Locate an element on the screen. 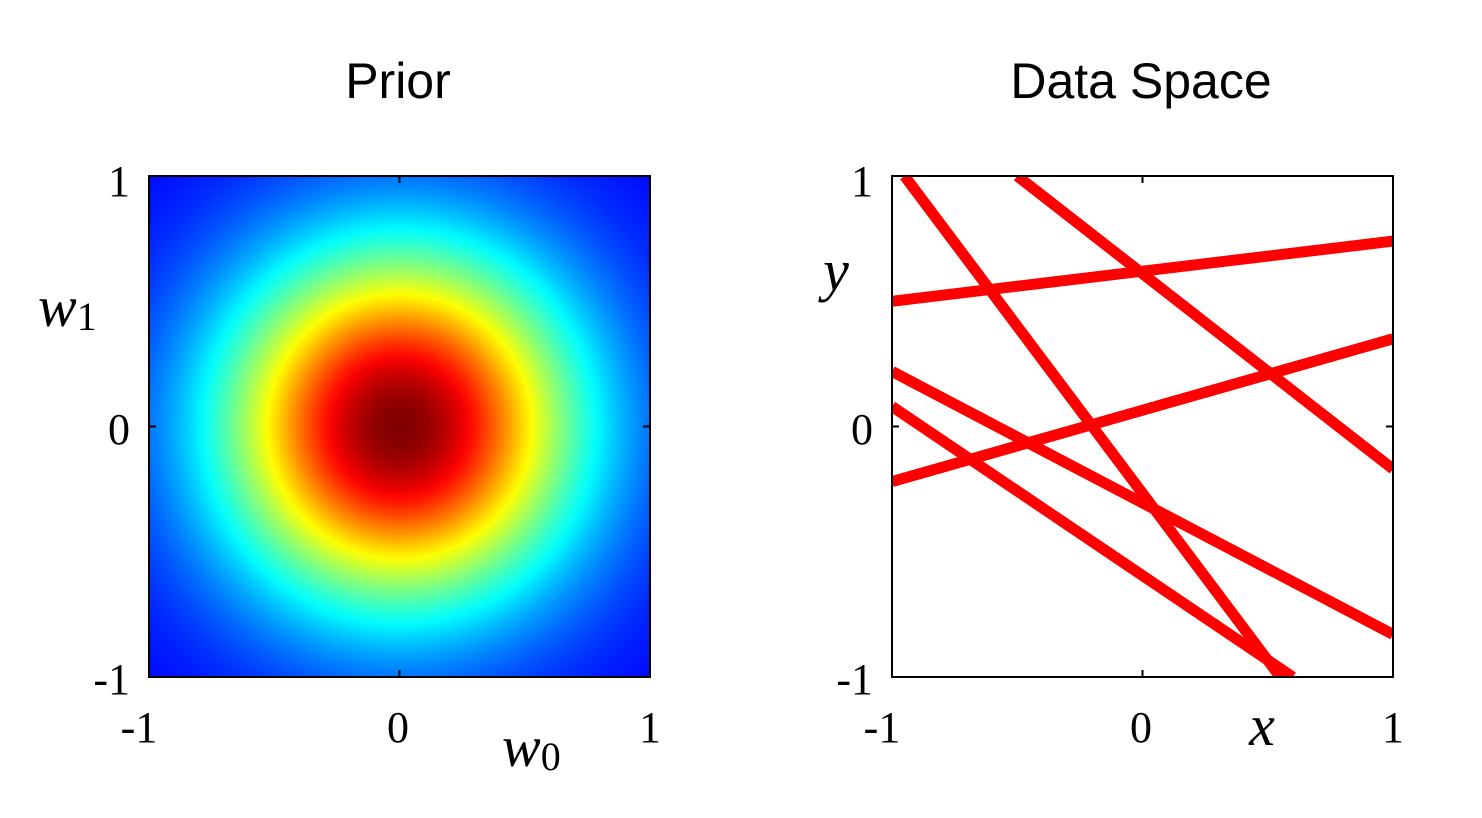 The height and width of the screenshot is (818, 1482). prior-y-axis-label: w1 is located at coordinates (67, 306).